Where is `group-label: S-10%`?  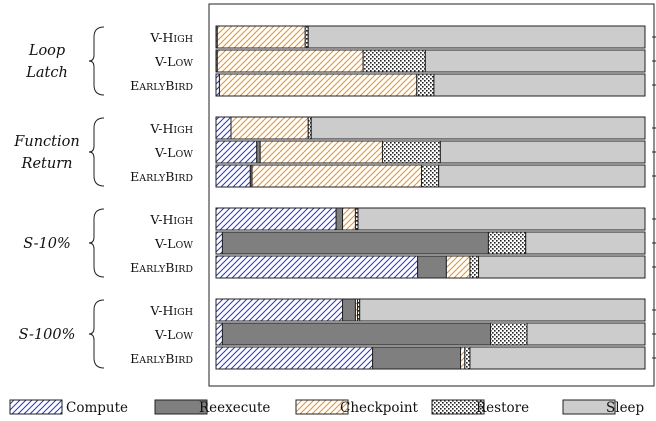 group-label: S-10% is located at coordinates (47, 244).